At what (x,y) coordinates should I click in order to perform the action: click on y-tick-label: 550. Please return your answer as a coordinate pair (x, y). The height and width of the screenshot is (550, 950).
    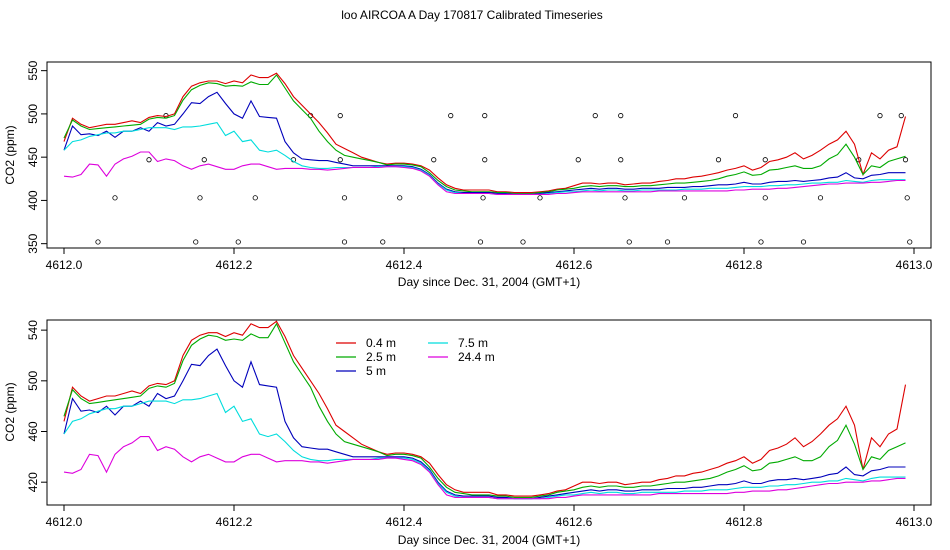
    Looking at the image, I should click on (33, 70).